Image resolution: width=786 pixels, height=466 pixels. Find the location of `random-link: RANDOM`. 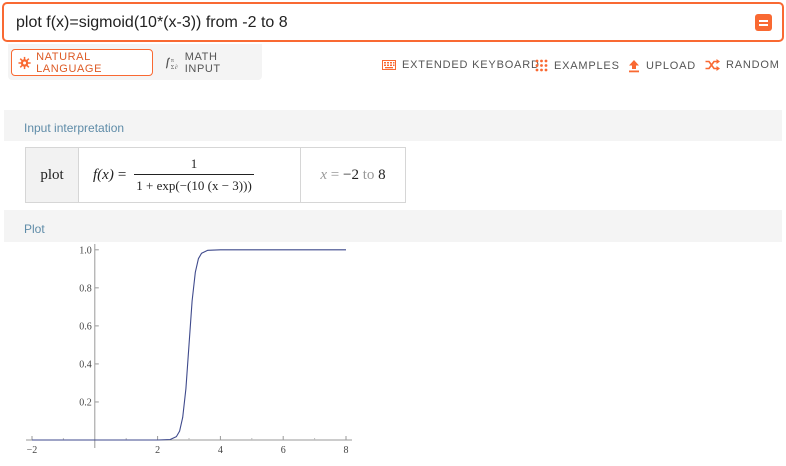

random-link: RANDOM is located at coordinates (742, 65).